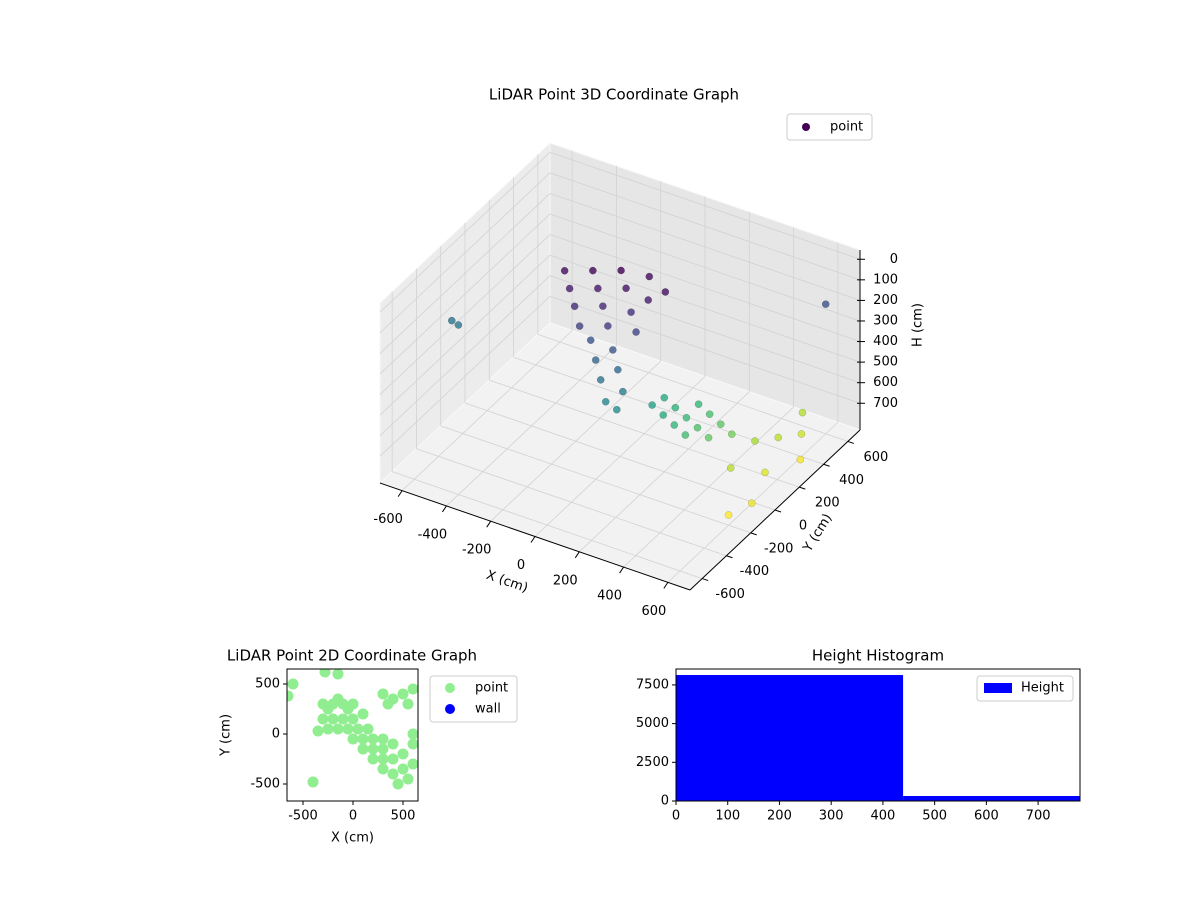  Describe the element at coordinates (477, 550) in the screenshot. I see `x-tick-label: -200` at that location.